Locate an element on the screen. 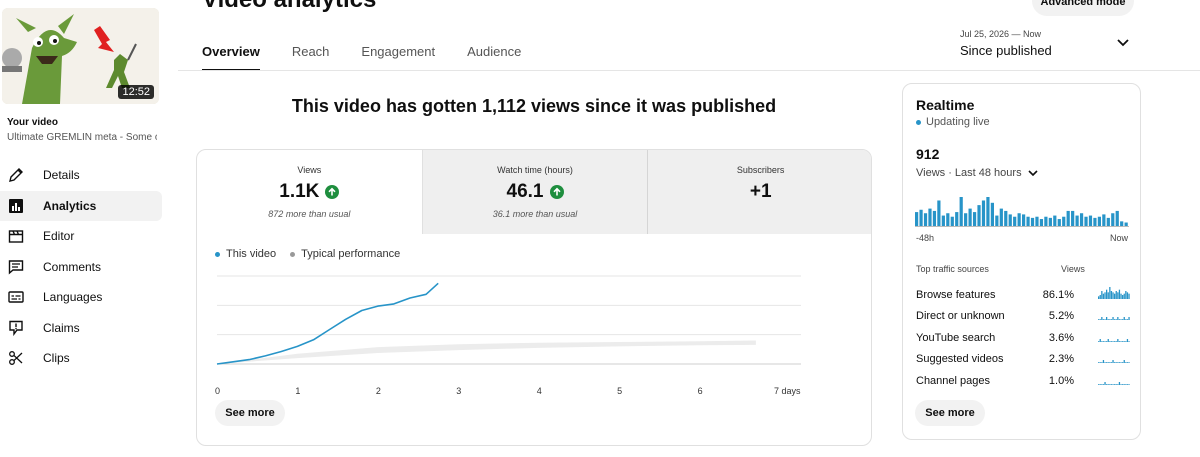  thumbnail-image is located at coordinates (80, 56).